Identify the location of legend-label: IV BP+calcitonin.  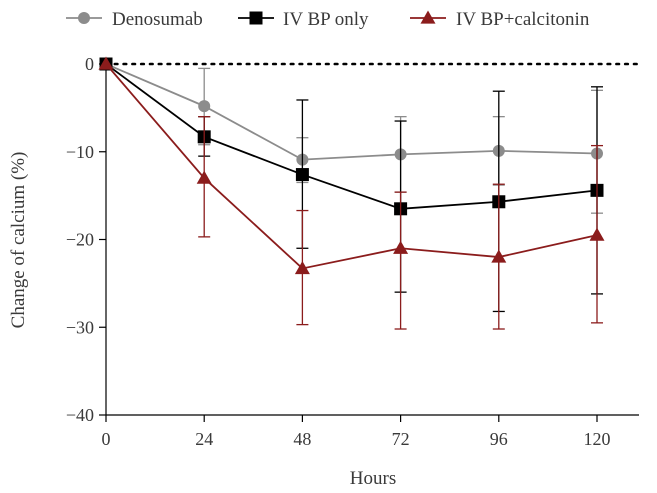
(523, 19).